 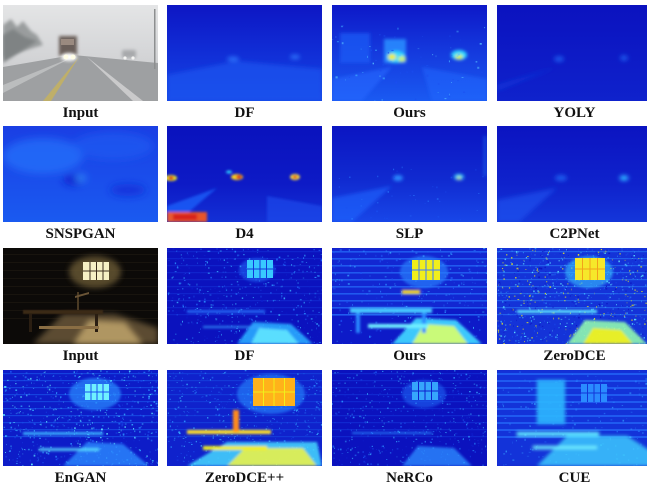 I want to click on car, so click(x=129, y=54).